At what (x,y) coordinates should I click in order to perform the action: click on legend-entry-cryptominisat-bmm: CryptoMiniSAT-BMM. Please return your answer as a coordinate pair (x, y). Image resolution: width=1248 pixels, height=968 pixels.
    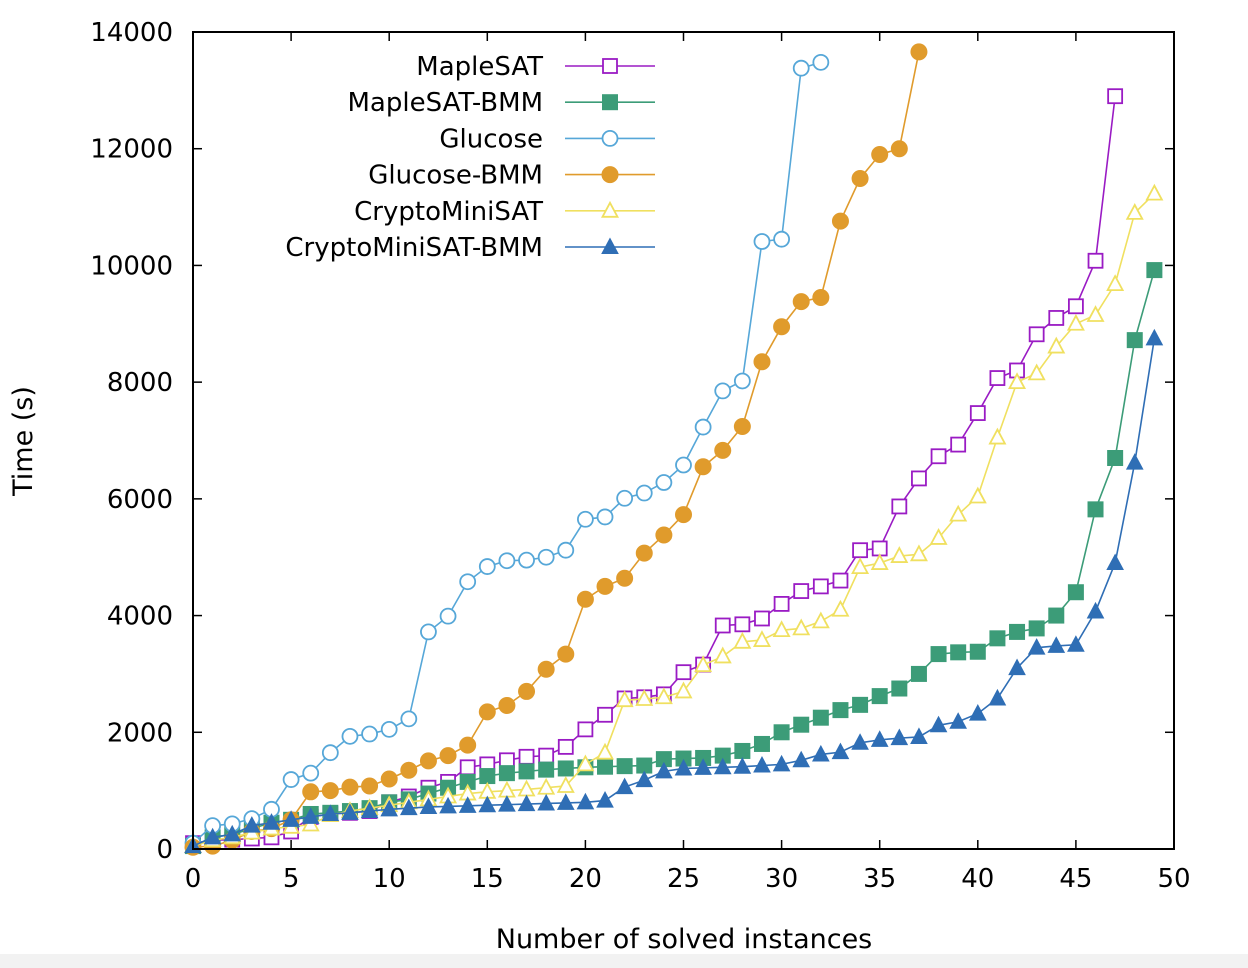
    Looking at the image, I should click on (470, 248).